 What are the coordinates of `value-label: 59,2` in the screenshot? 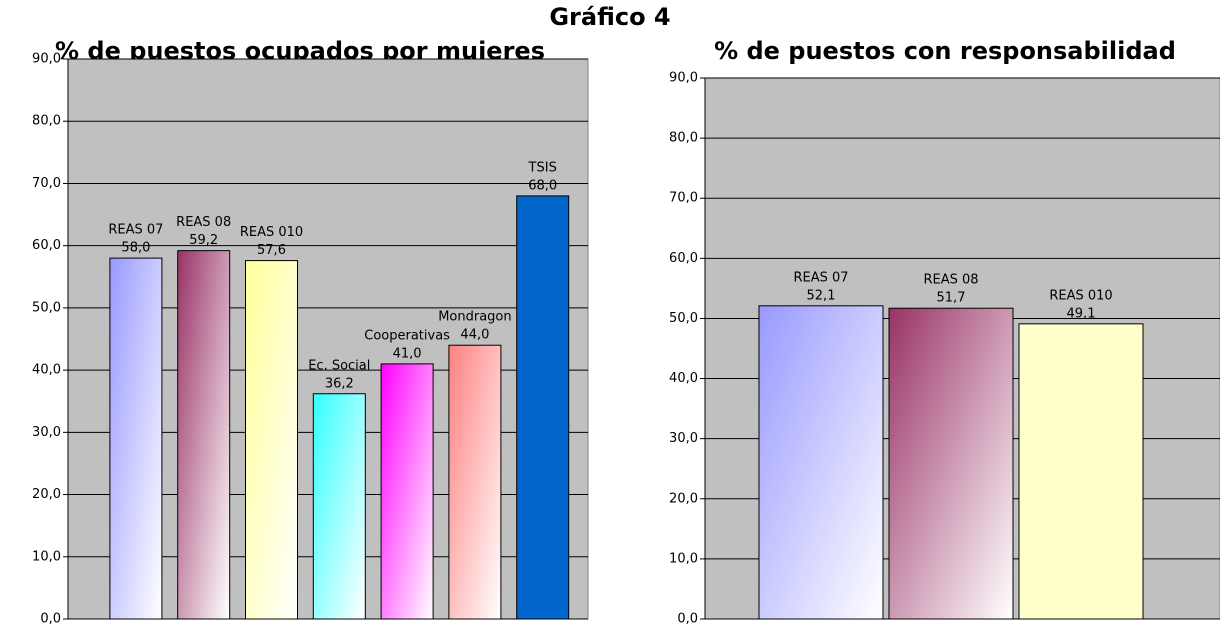 It's located at (203, 240).